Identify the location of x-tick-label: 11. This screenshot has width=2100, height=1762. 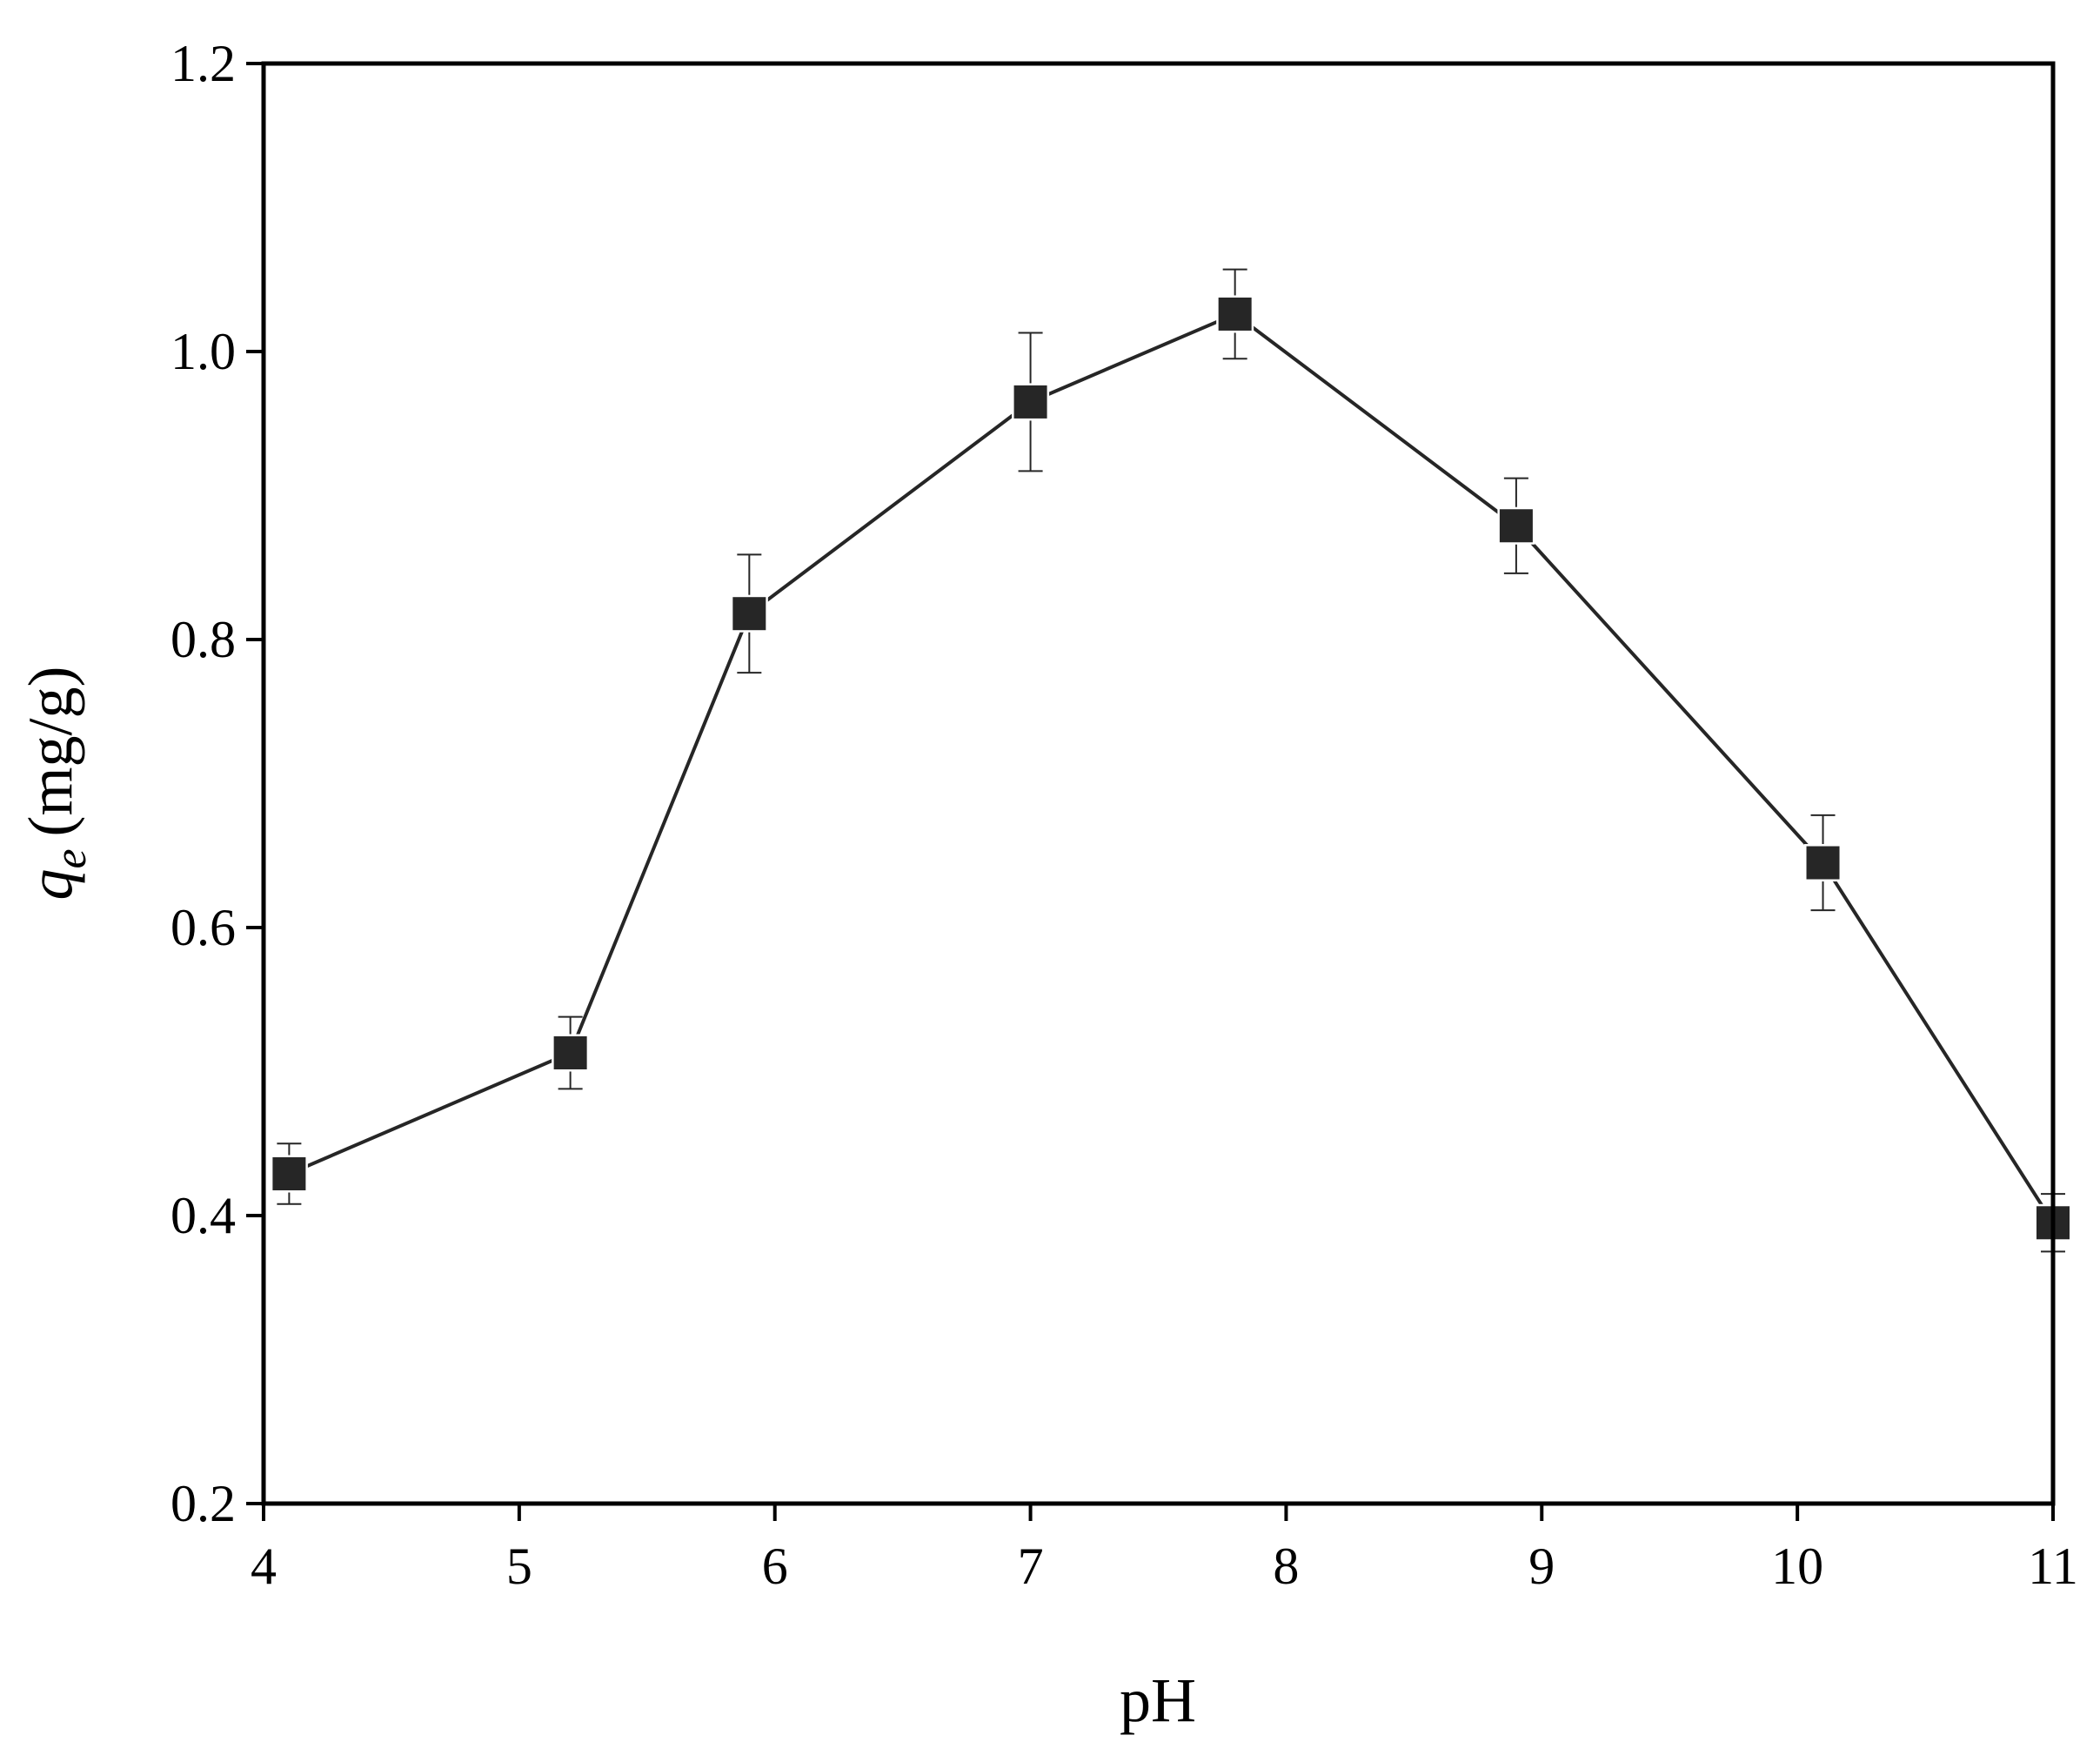
(2053, 1567).